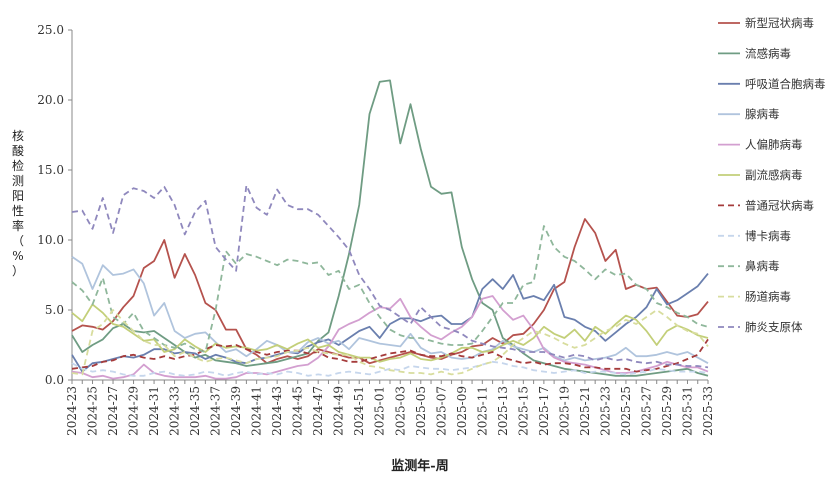  I want to click on x-tick-label: 2024-47, so click(318, 411).